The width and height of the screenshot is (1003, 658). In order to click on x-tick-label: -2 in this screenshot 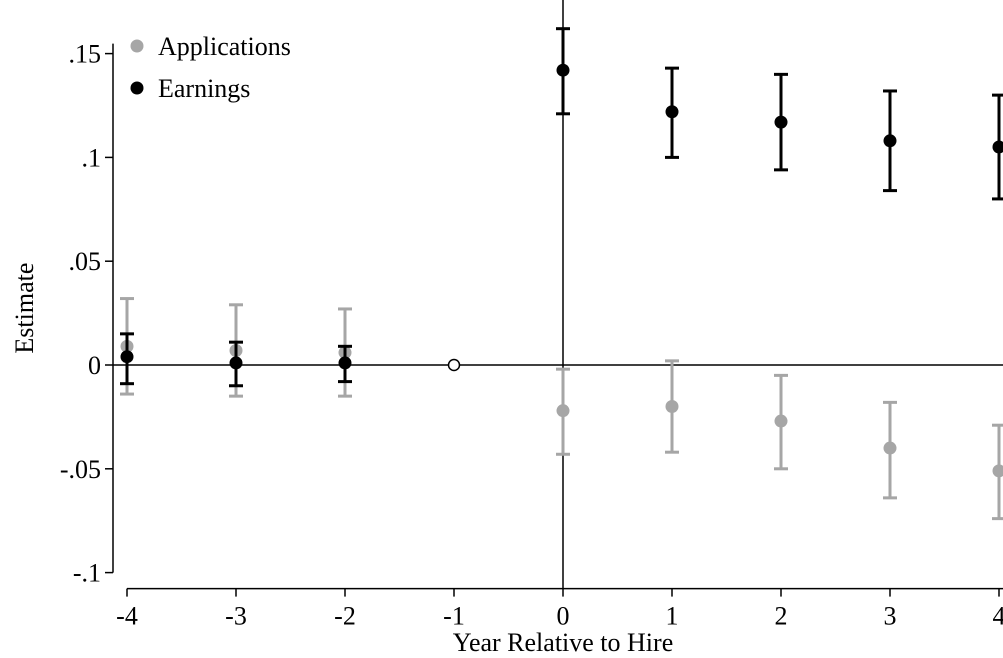, I will do `click(345, 616)`.